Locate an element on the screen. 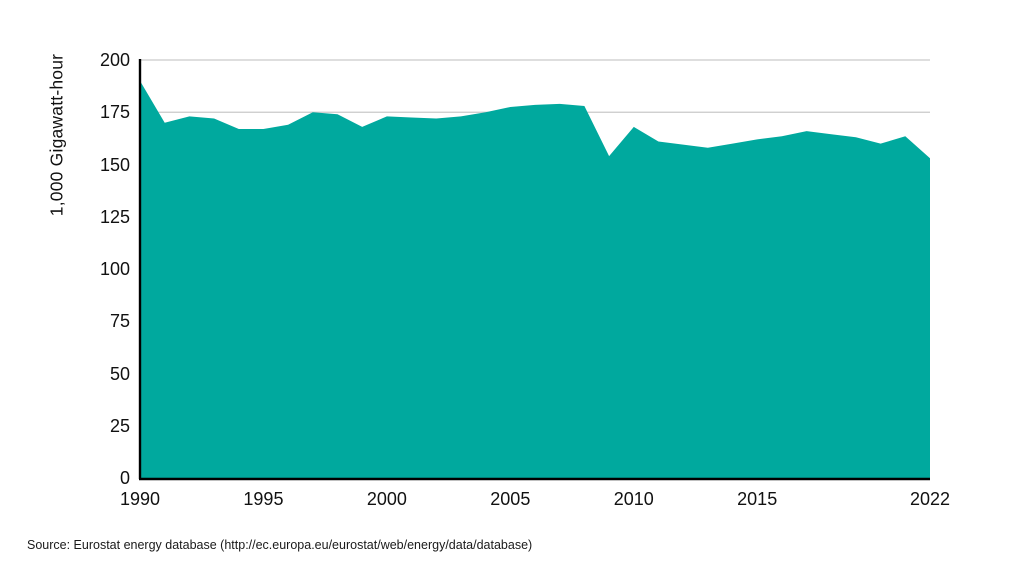 This screenshot has width=1024, height=563. y-tick-label-75: 75 is located at coordinates (119, 321).